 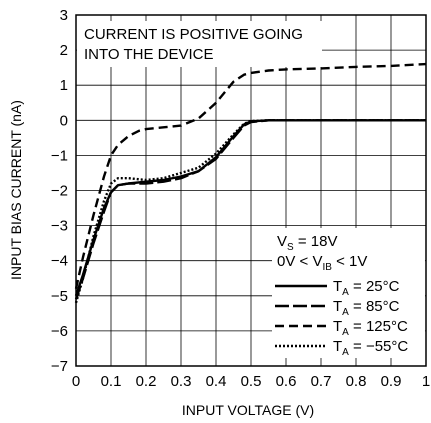 I want to click on y-tick-label: −6, so click(x=59, y=331).